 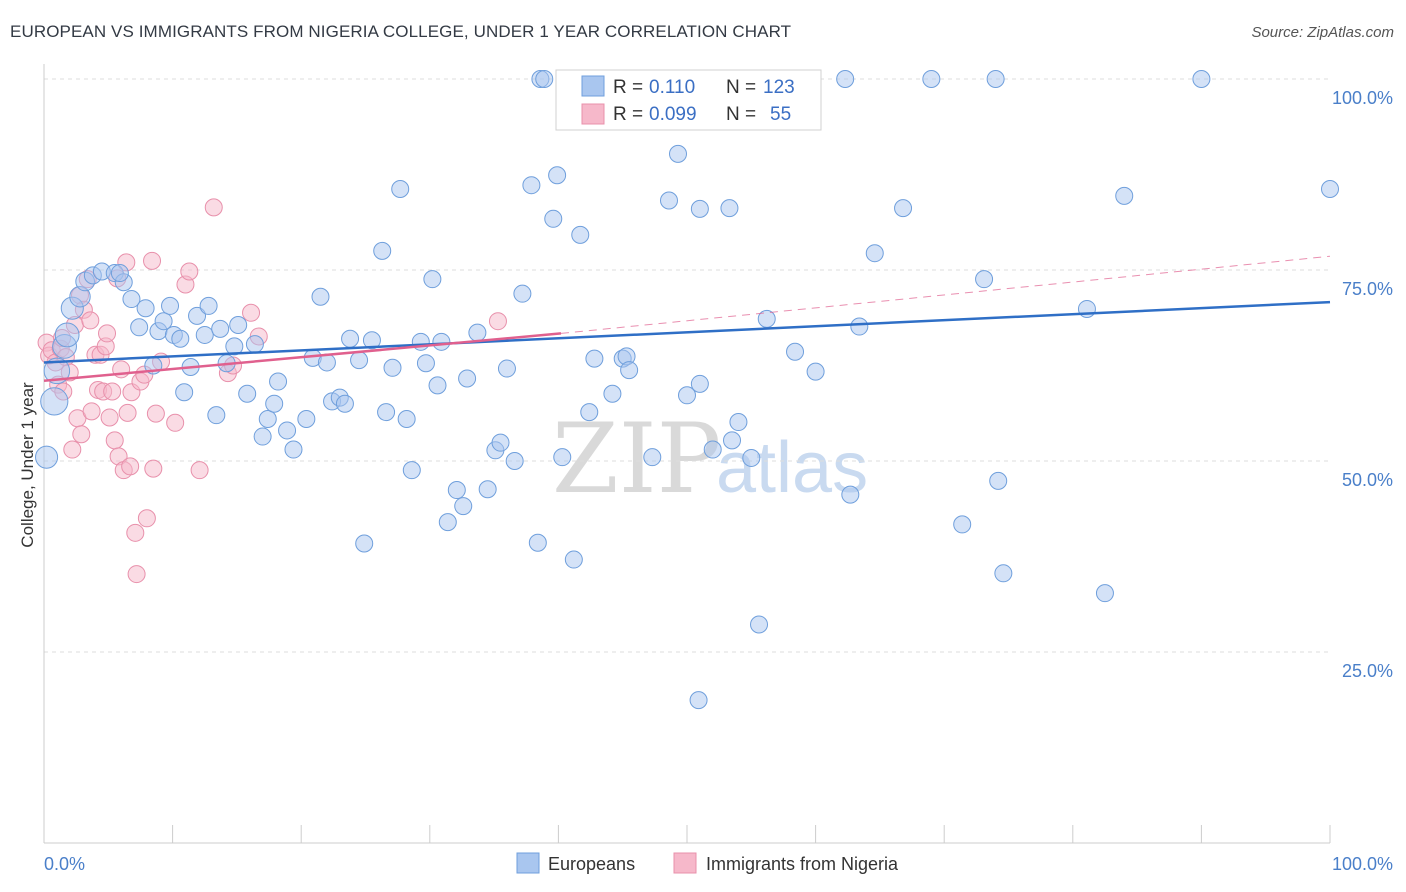 What do you see at coordinates (302, 357) in the screenshot?
I see `nigeria-trend-line` at bounding box center [302, 357].